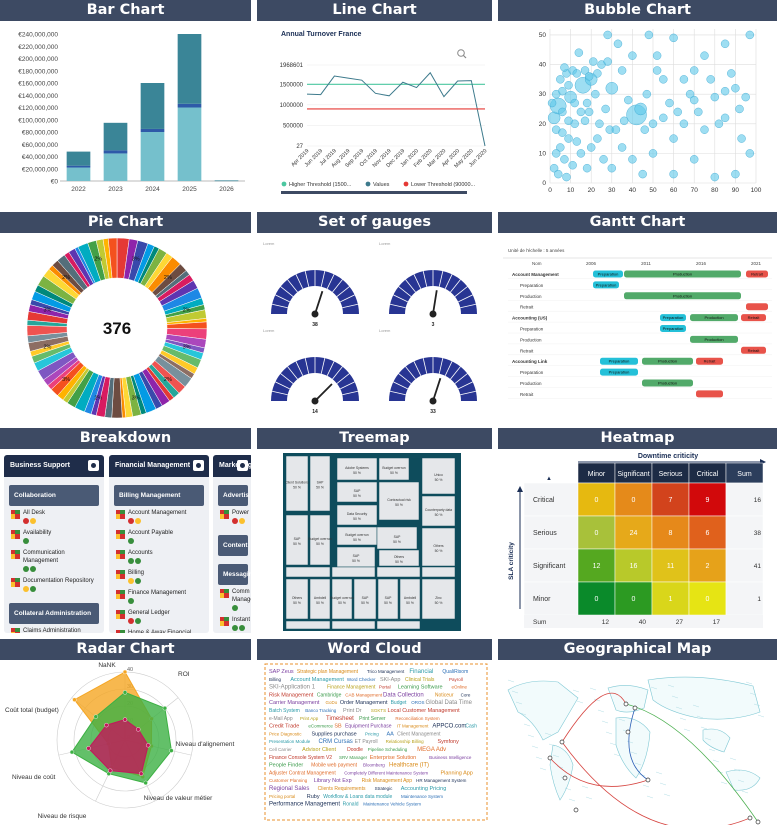  What do you see at coordinates (357, 514) in the screenshot?
I see `treemap-cell-label: Data Security` at bounding box center [357, 514].